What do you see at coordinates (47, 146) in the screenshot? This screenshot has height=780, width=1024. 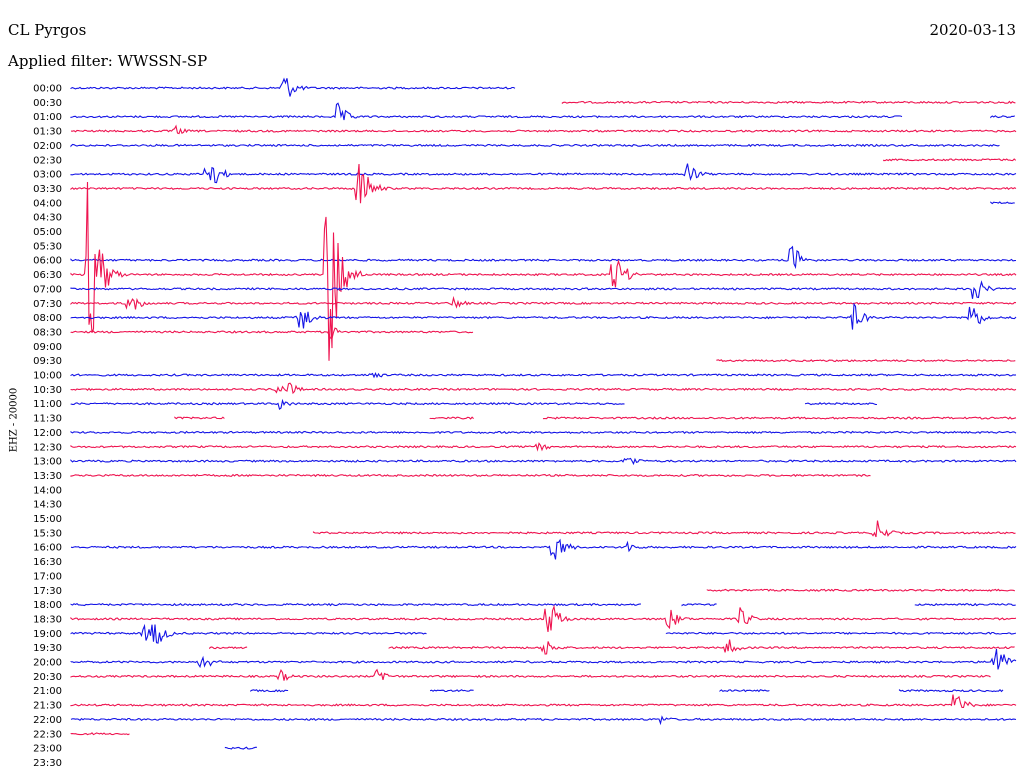 I see `row-tick-label: 02:00` at bounding box center [47, 146].